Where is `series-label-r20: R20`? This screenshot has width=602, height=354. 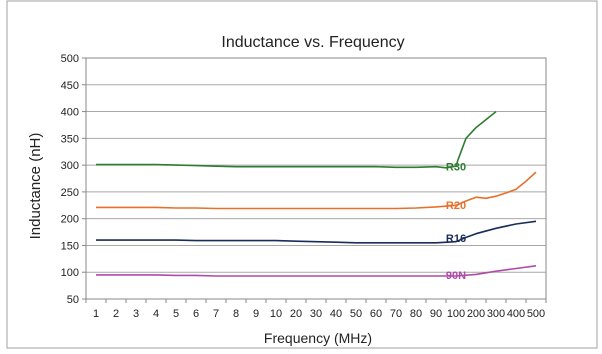
series-label-r20: R20 is located at coordinates (456, 206).